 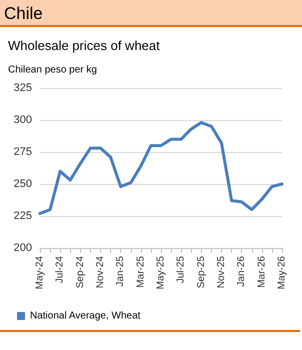 I want to click on x-tick-label: Jan-26, so click(x=242, y=271).